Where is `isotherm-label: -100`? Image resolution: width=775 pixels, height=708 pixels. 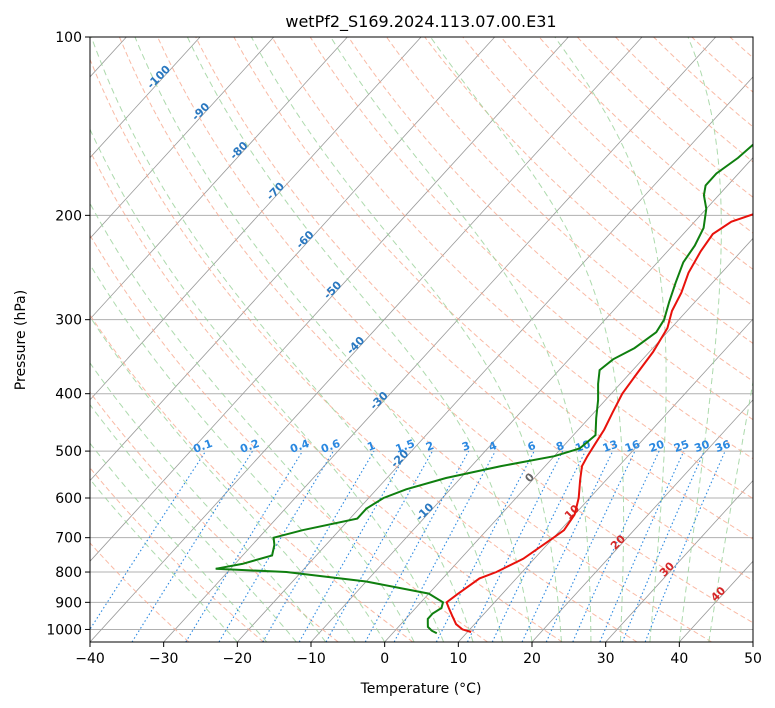
isotherm-label: -100 is located at coordinates (158, 77).